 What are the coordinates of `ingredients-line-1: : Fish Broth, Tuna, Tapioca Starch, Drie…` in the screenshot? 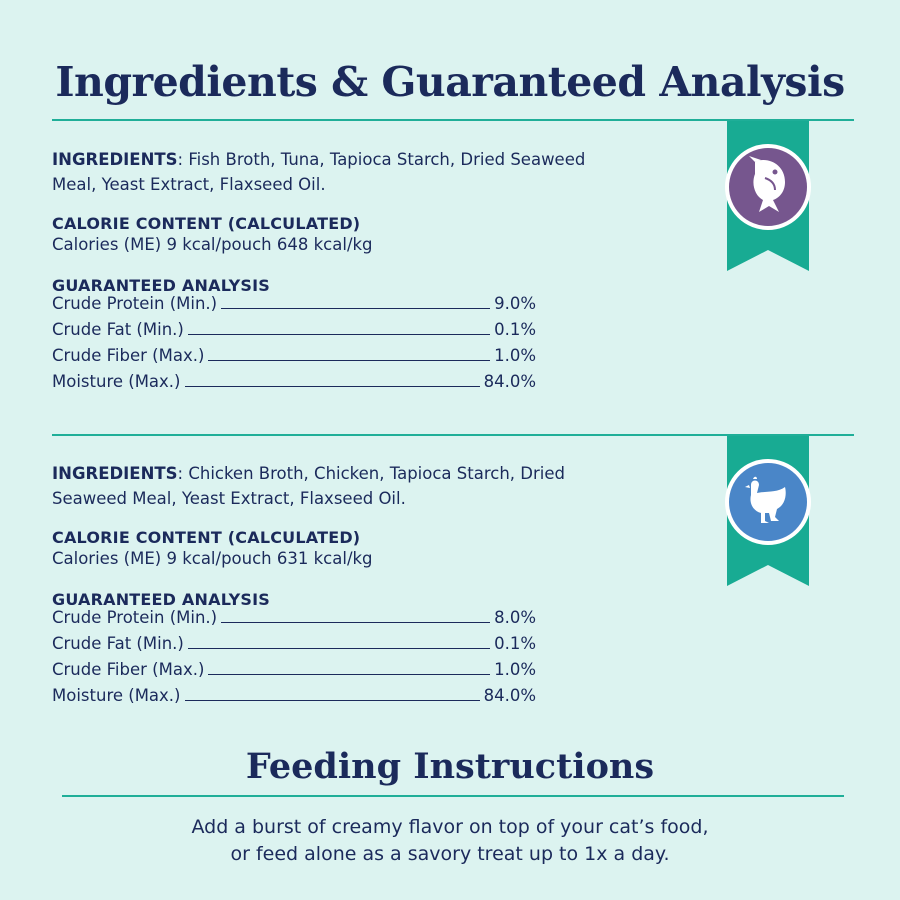 It's located at (381, 159).